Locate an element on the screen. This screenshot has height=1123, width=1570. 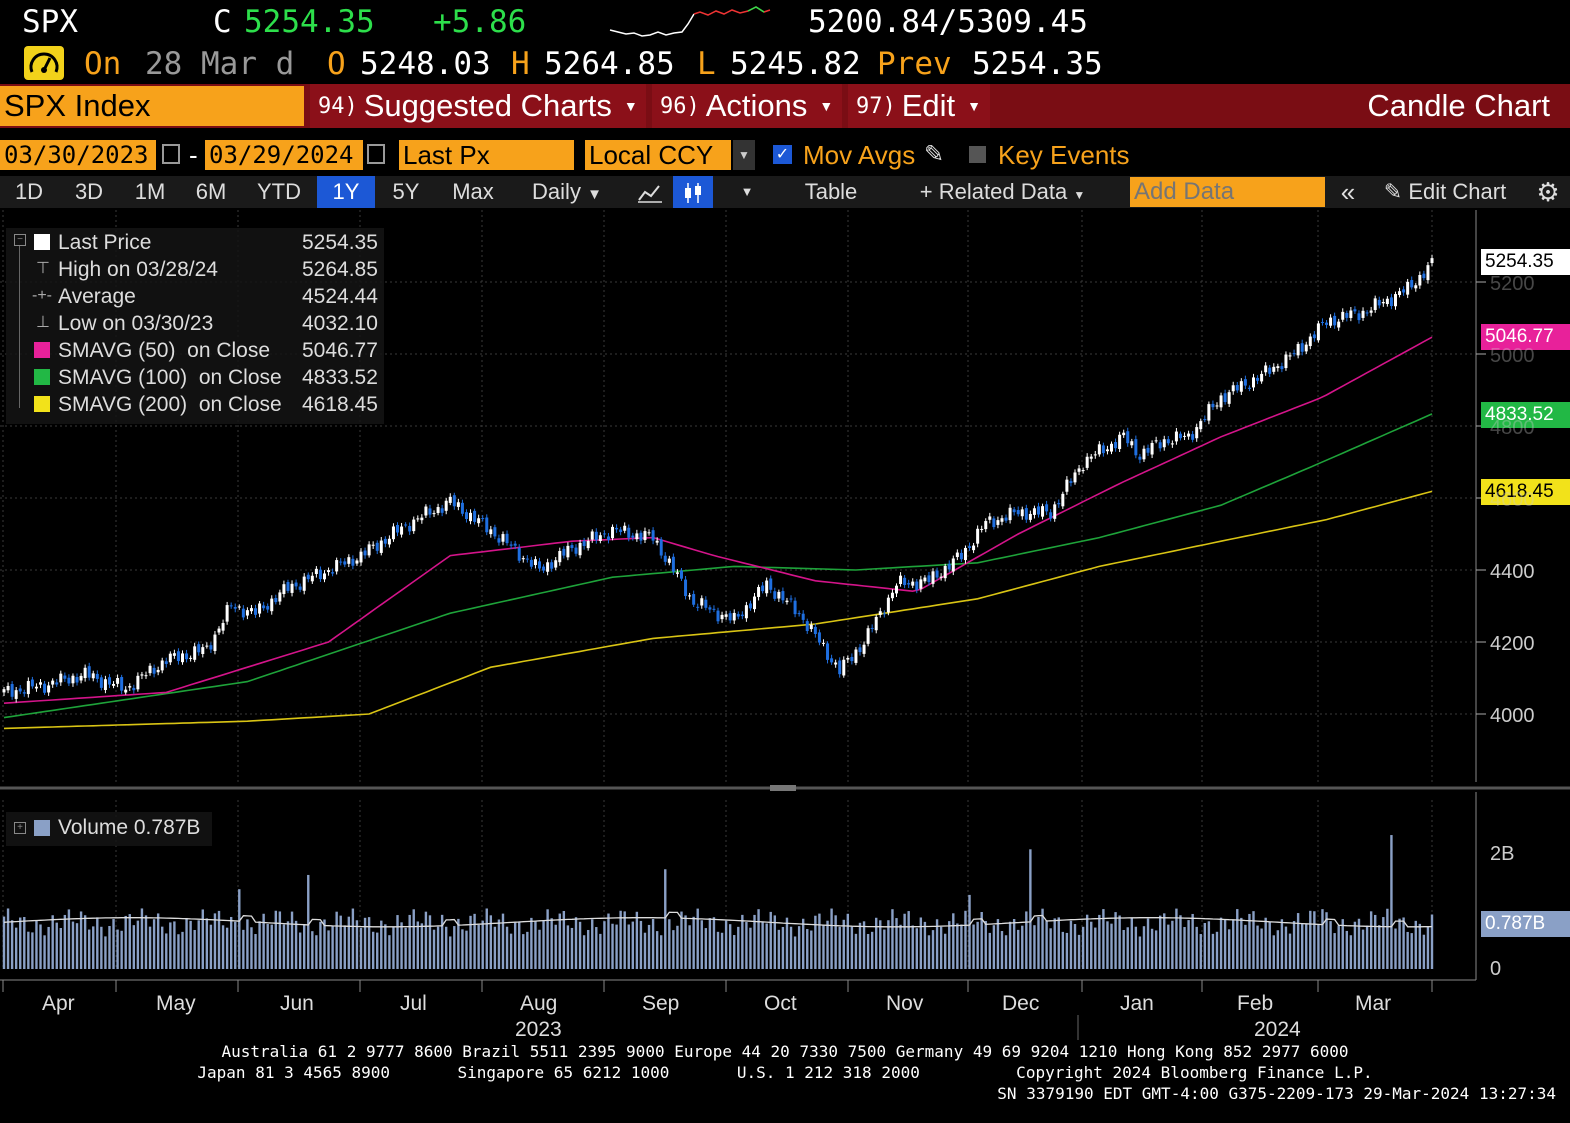
end-date-input: 03/29/2024 is located at coordinates (284, 155).